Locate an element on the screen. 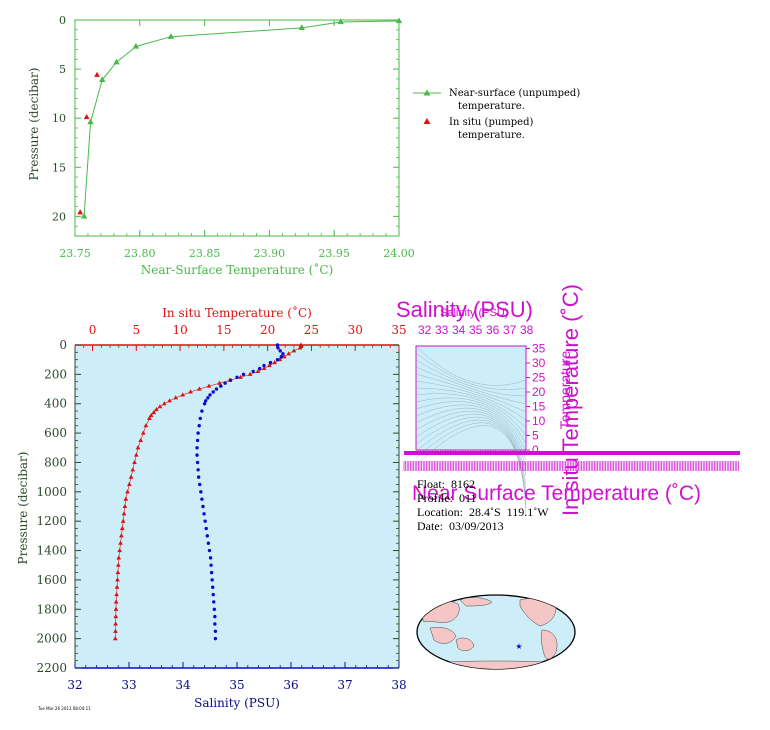 The height and width of the screenshot is (730, 770). ts-axis-bar is located at coordinates (572, 453).